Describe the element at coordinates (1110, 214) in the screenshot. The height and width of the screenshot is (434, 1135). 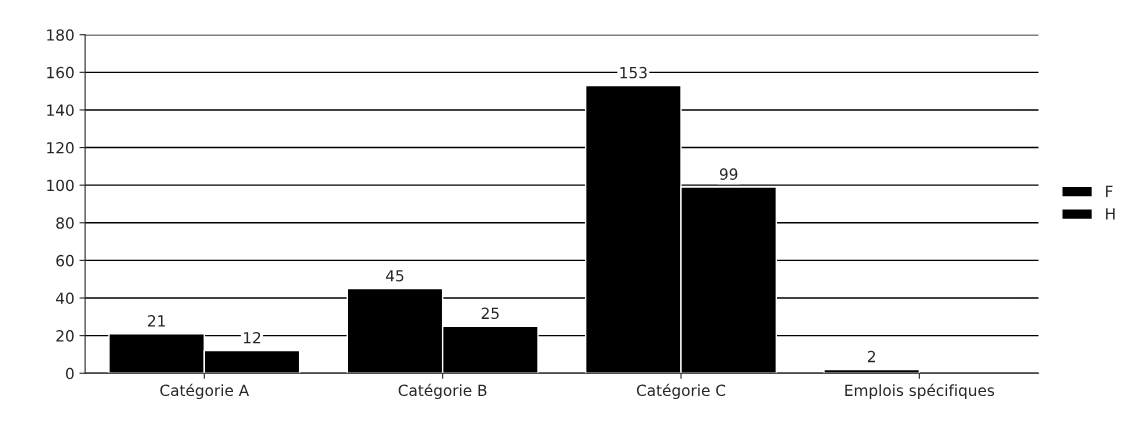
I see `legend-label: H` at that location.